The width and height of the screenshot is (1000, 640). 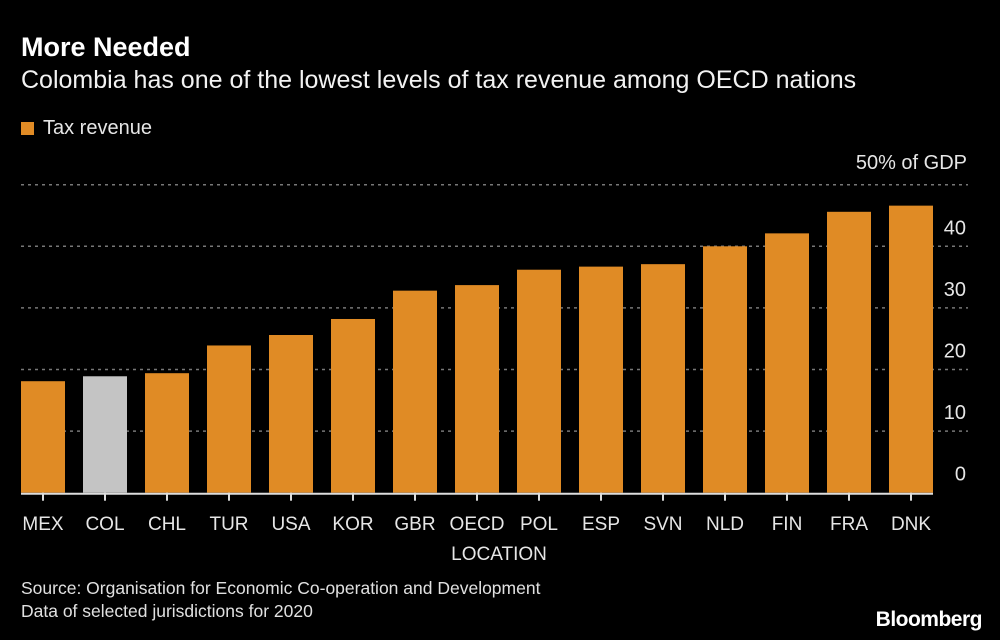 I want to click on y-tick-label: 10, so click(x=955, y=413).